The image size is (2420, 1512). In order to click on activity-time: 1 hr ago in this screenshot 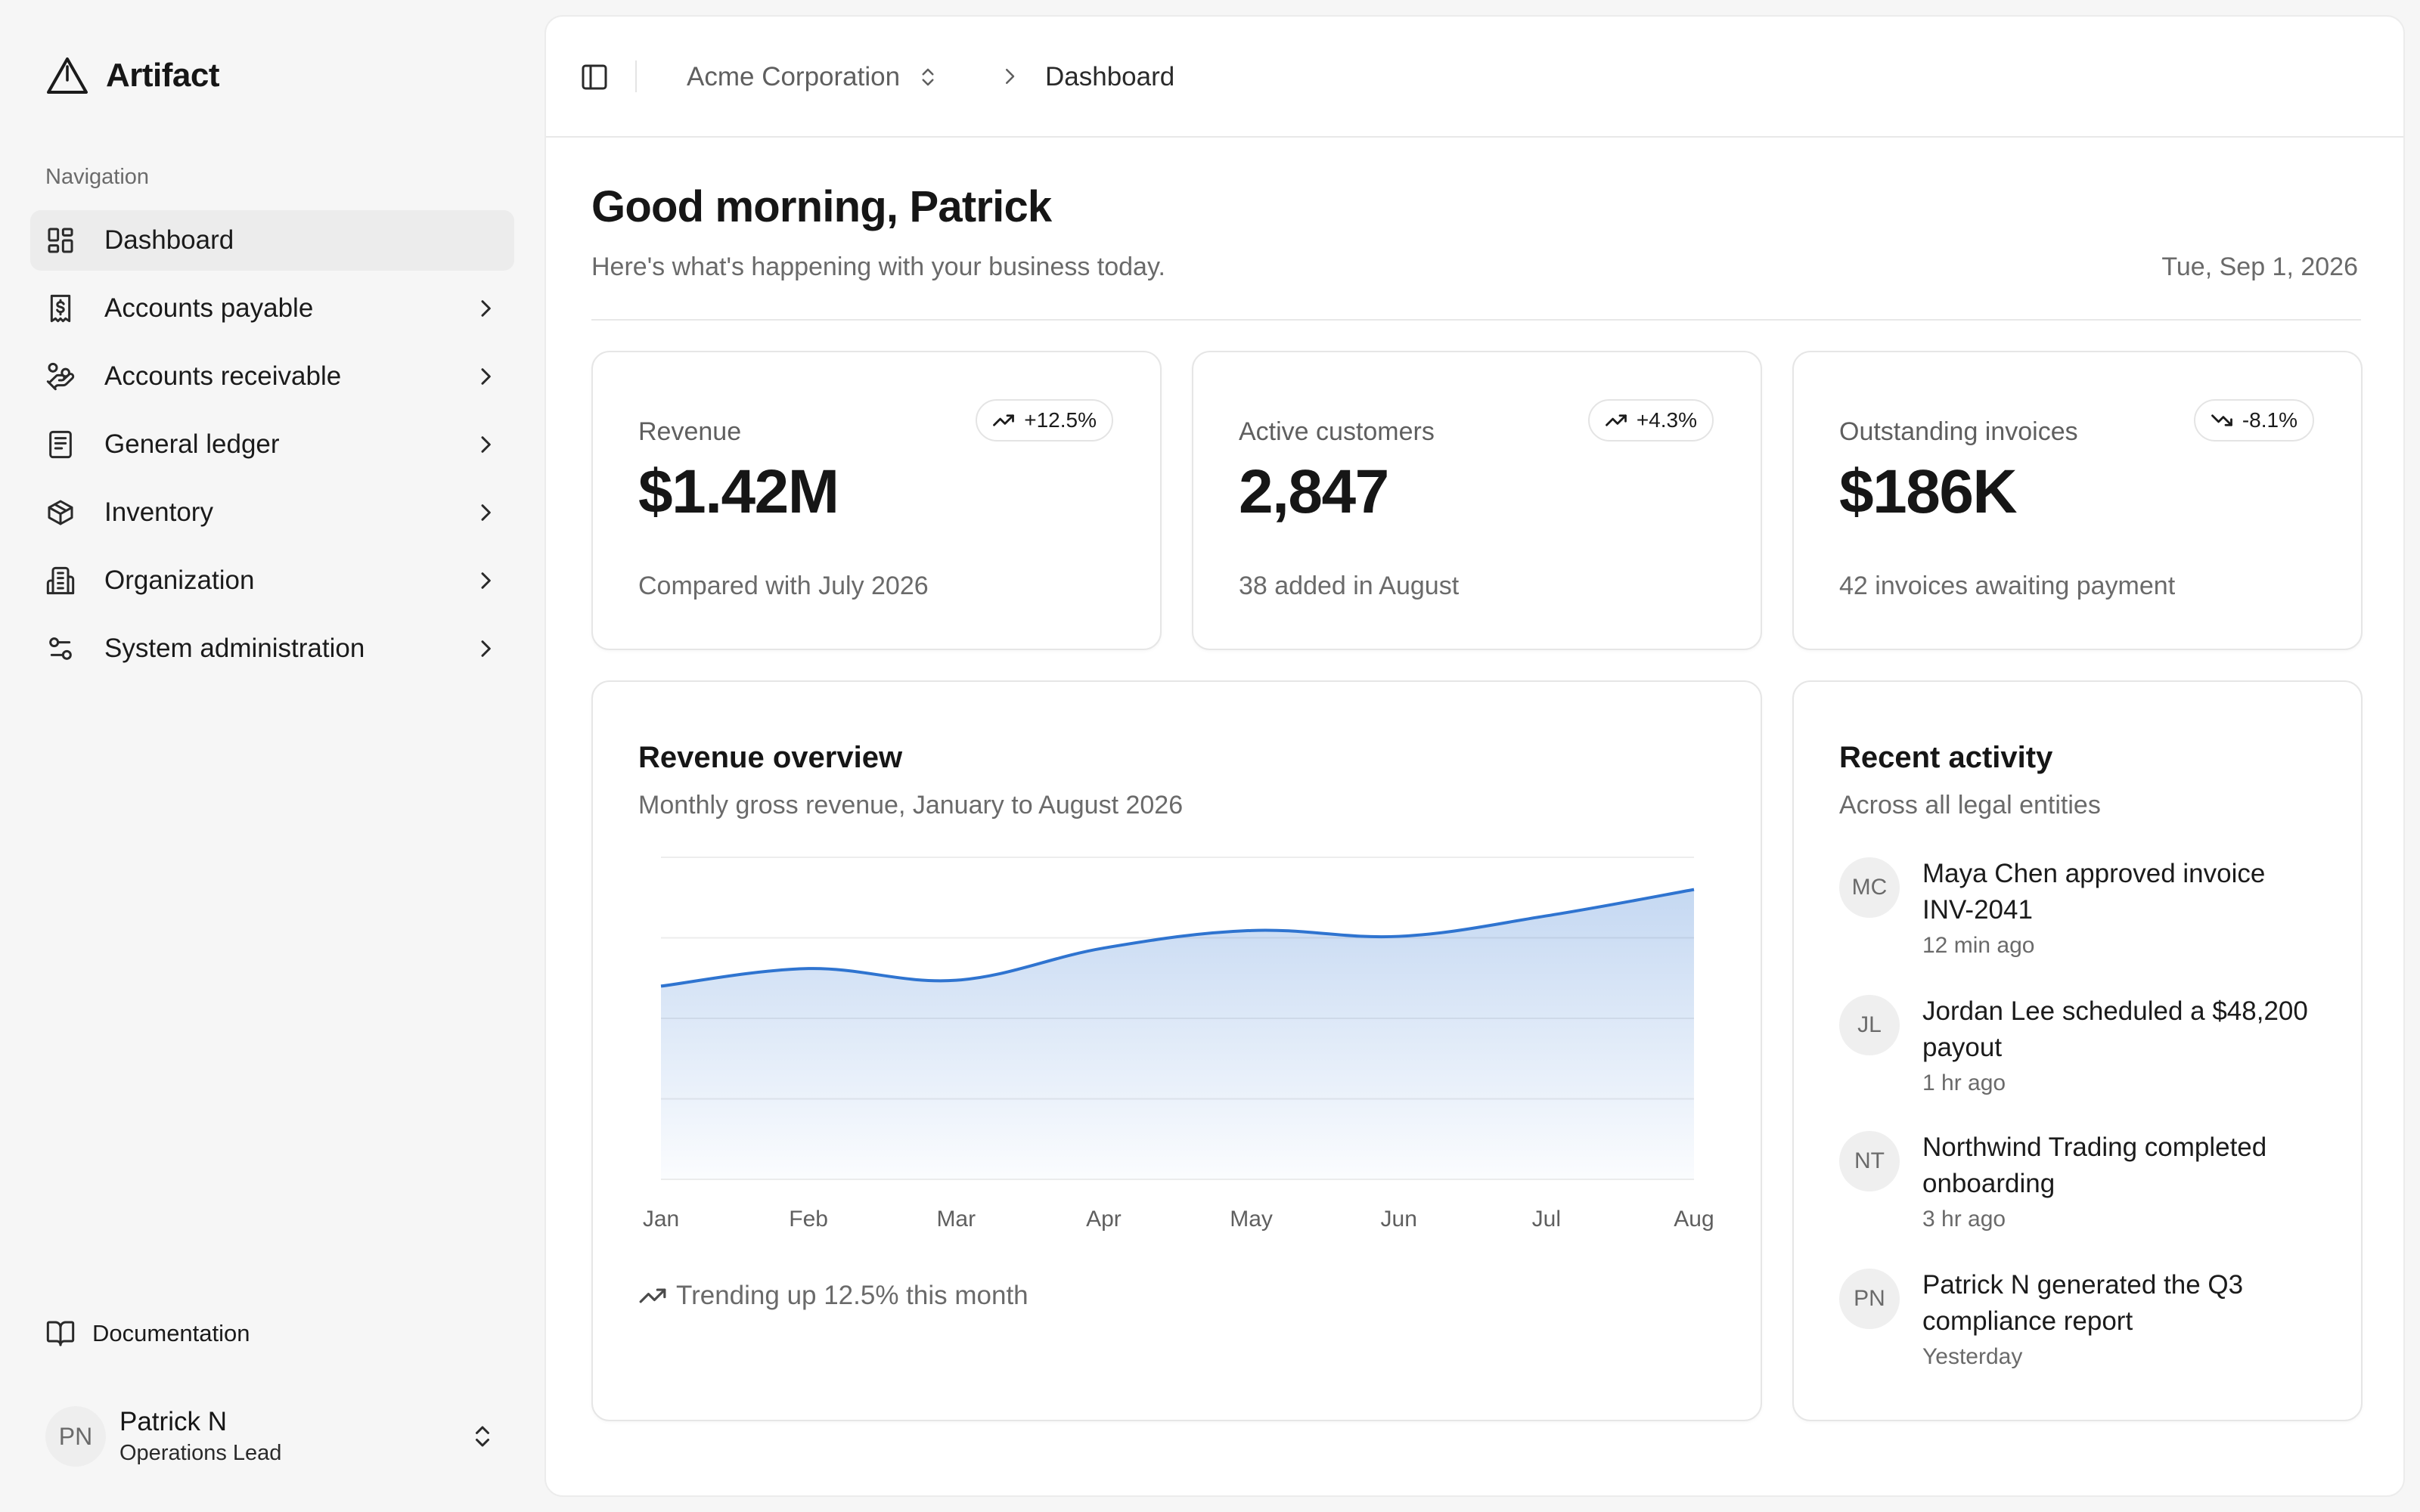, I will do `click(1964, 1082)`.